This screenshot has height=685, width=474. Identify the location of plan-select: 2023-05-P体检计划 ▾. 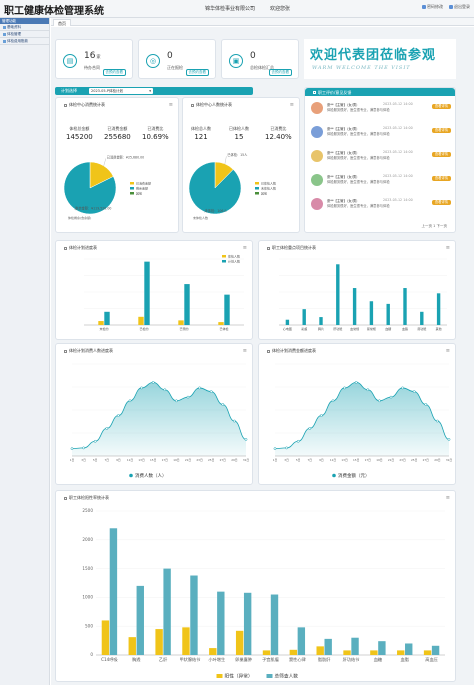
(121, 91).